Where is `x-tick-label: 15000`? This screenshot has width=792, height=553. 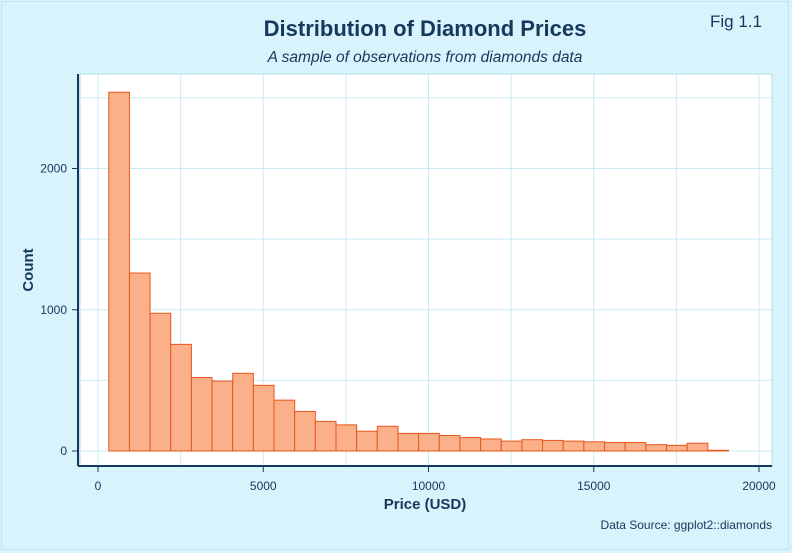
x-tick-label: 15000 is located at coordinates (594, 486).